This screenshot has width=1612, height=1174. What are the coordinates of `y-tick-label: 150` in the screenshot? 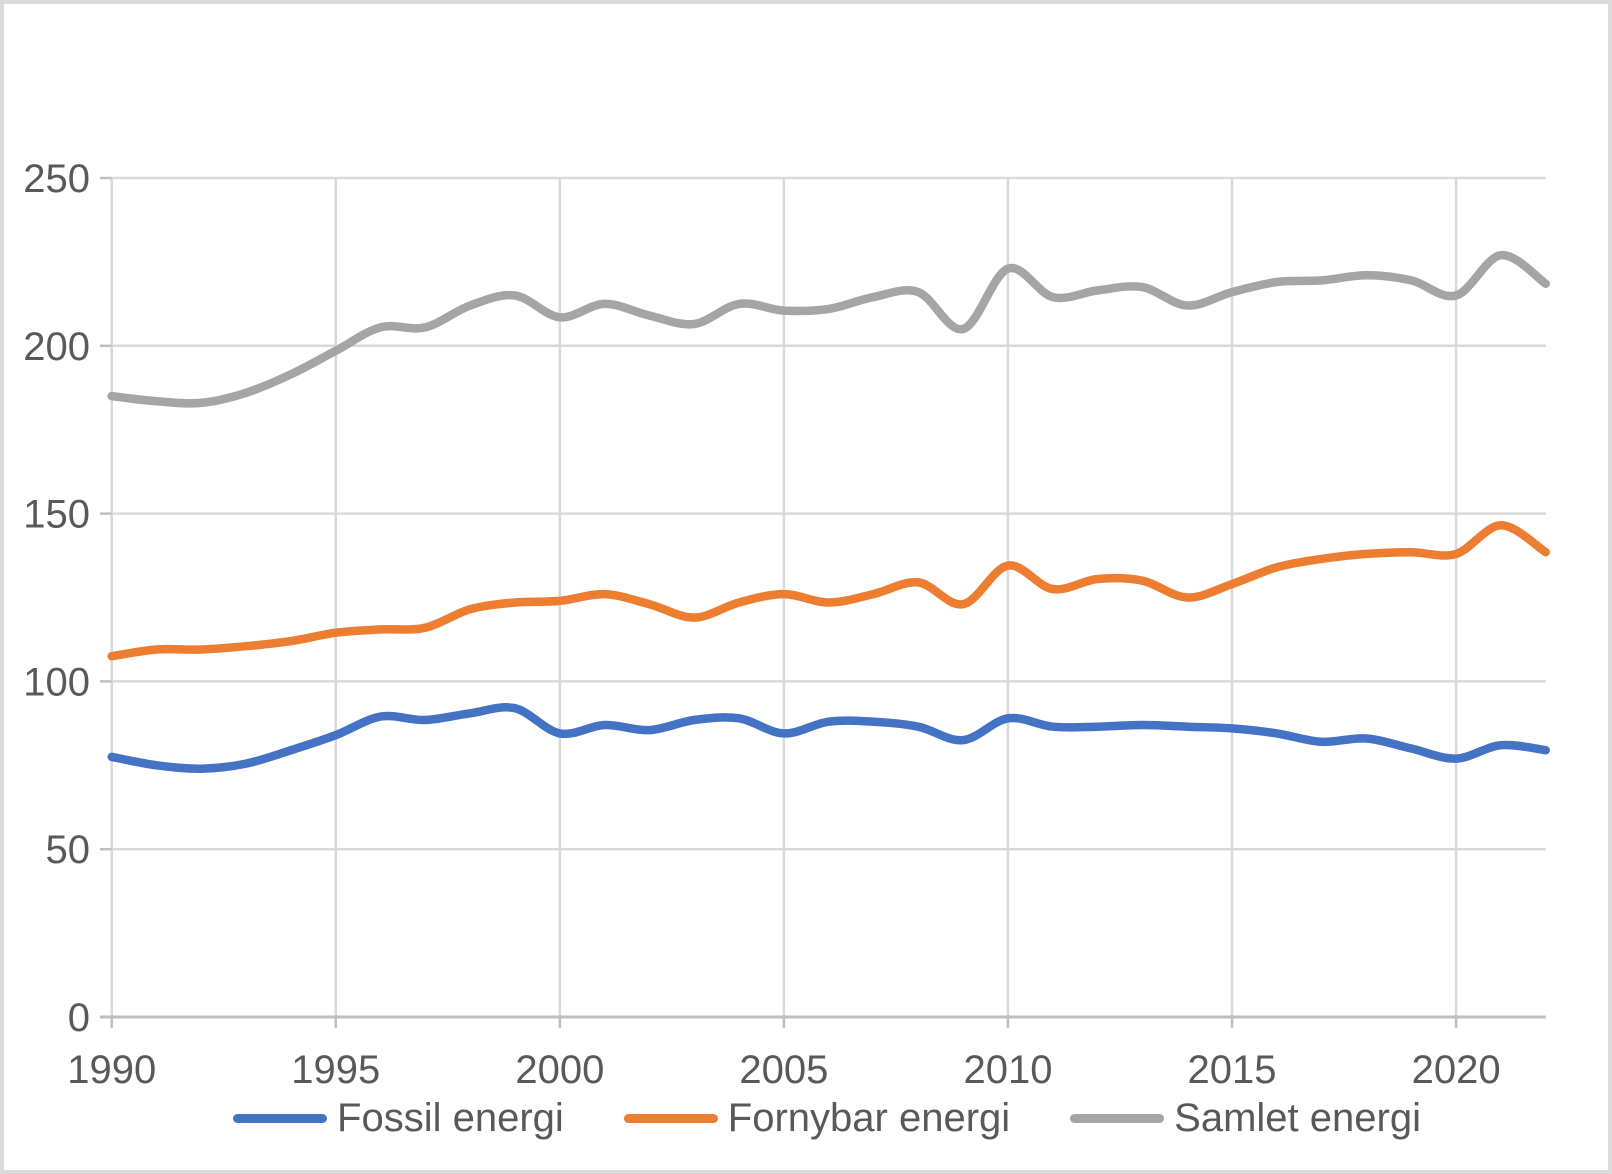 It's located at (56, 515).